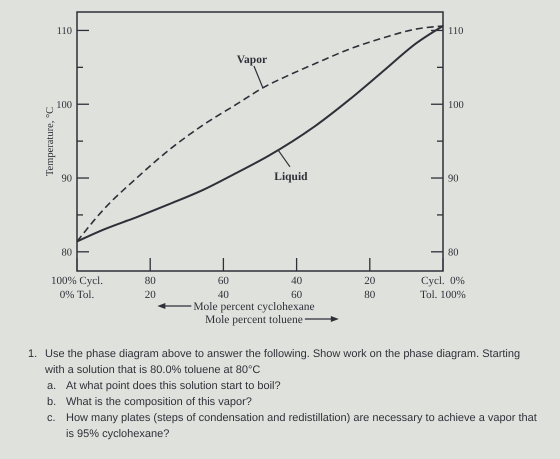  Describe the element at coordinates (164, 386) in the screenshot. I see `text: a. At what point does this solution start to boil?` at that location.